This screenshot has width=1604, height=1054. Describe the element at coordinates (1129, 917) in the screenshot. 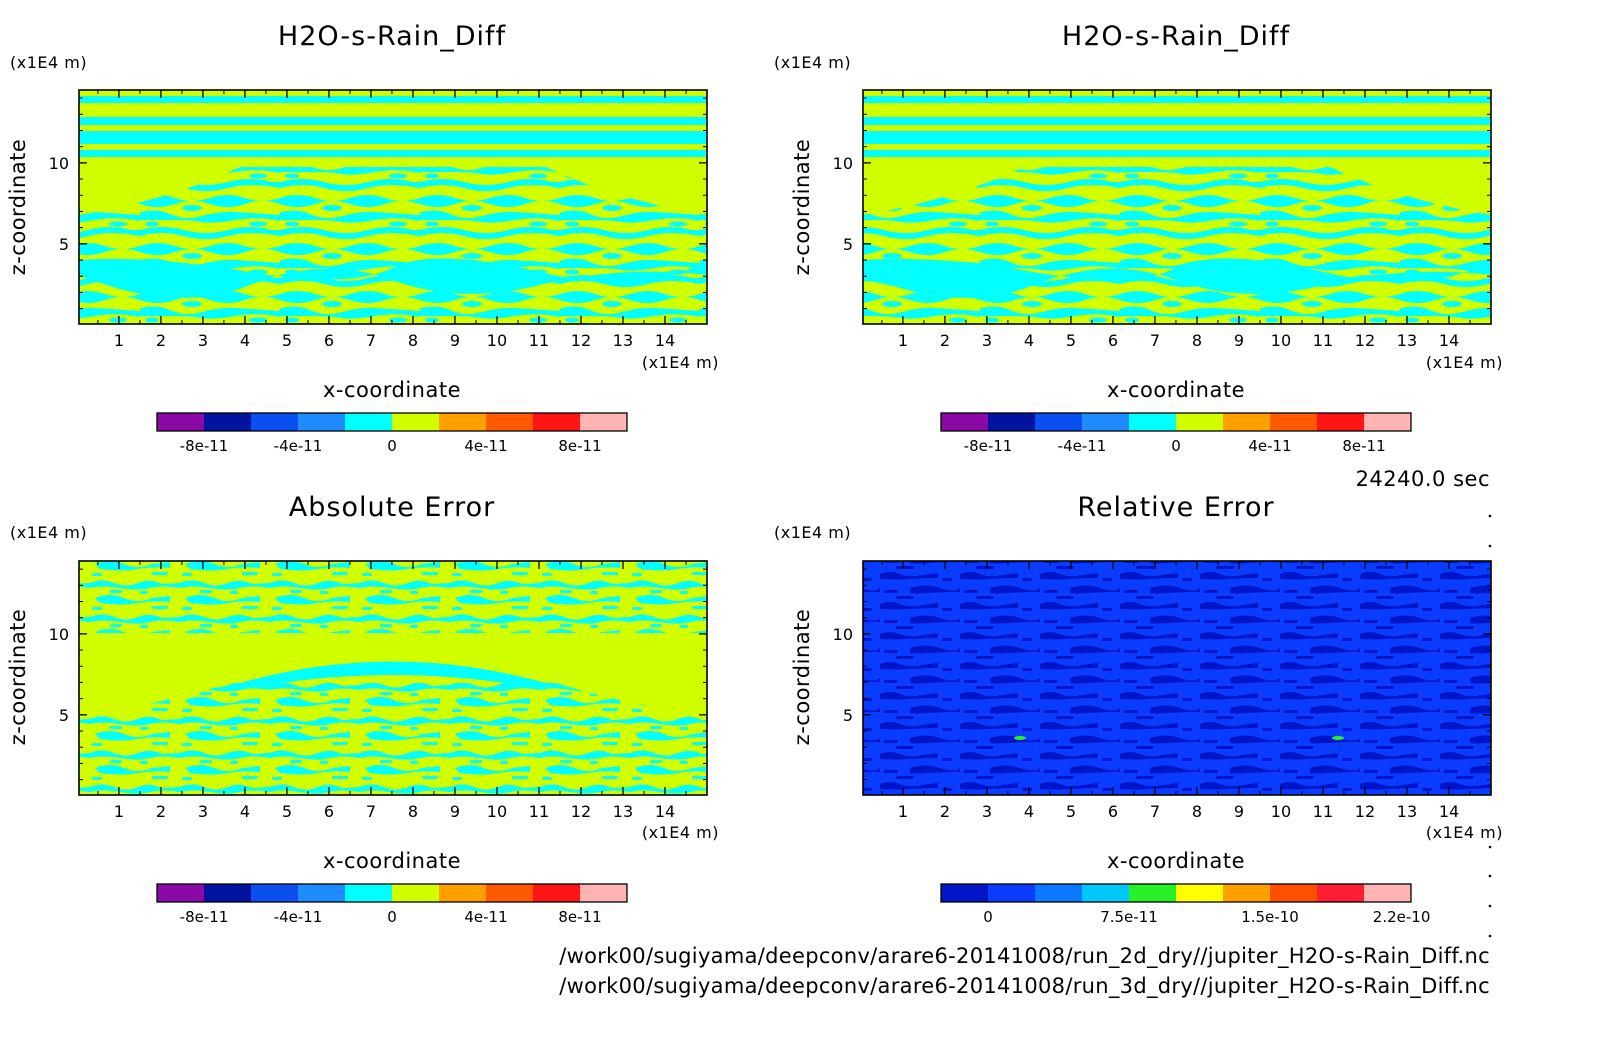

I see `colorbar-tick-label: 7.5e-11` at that location.